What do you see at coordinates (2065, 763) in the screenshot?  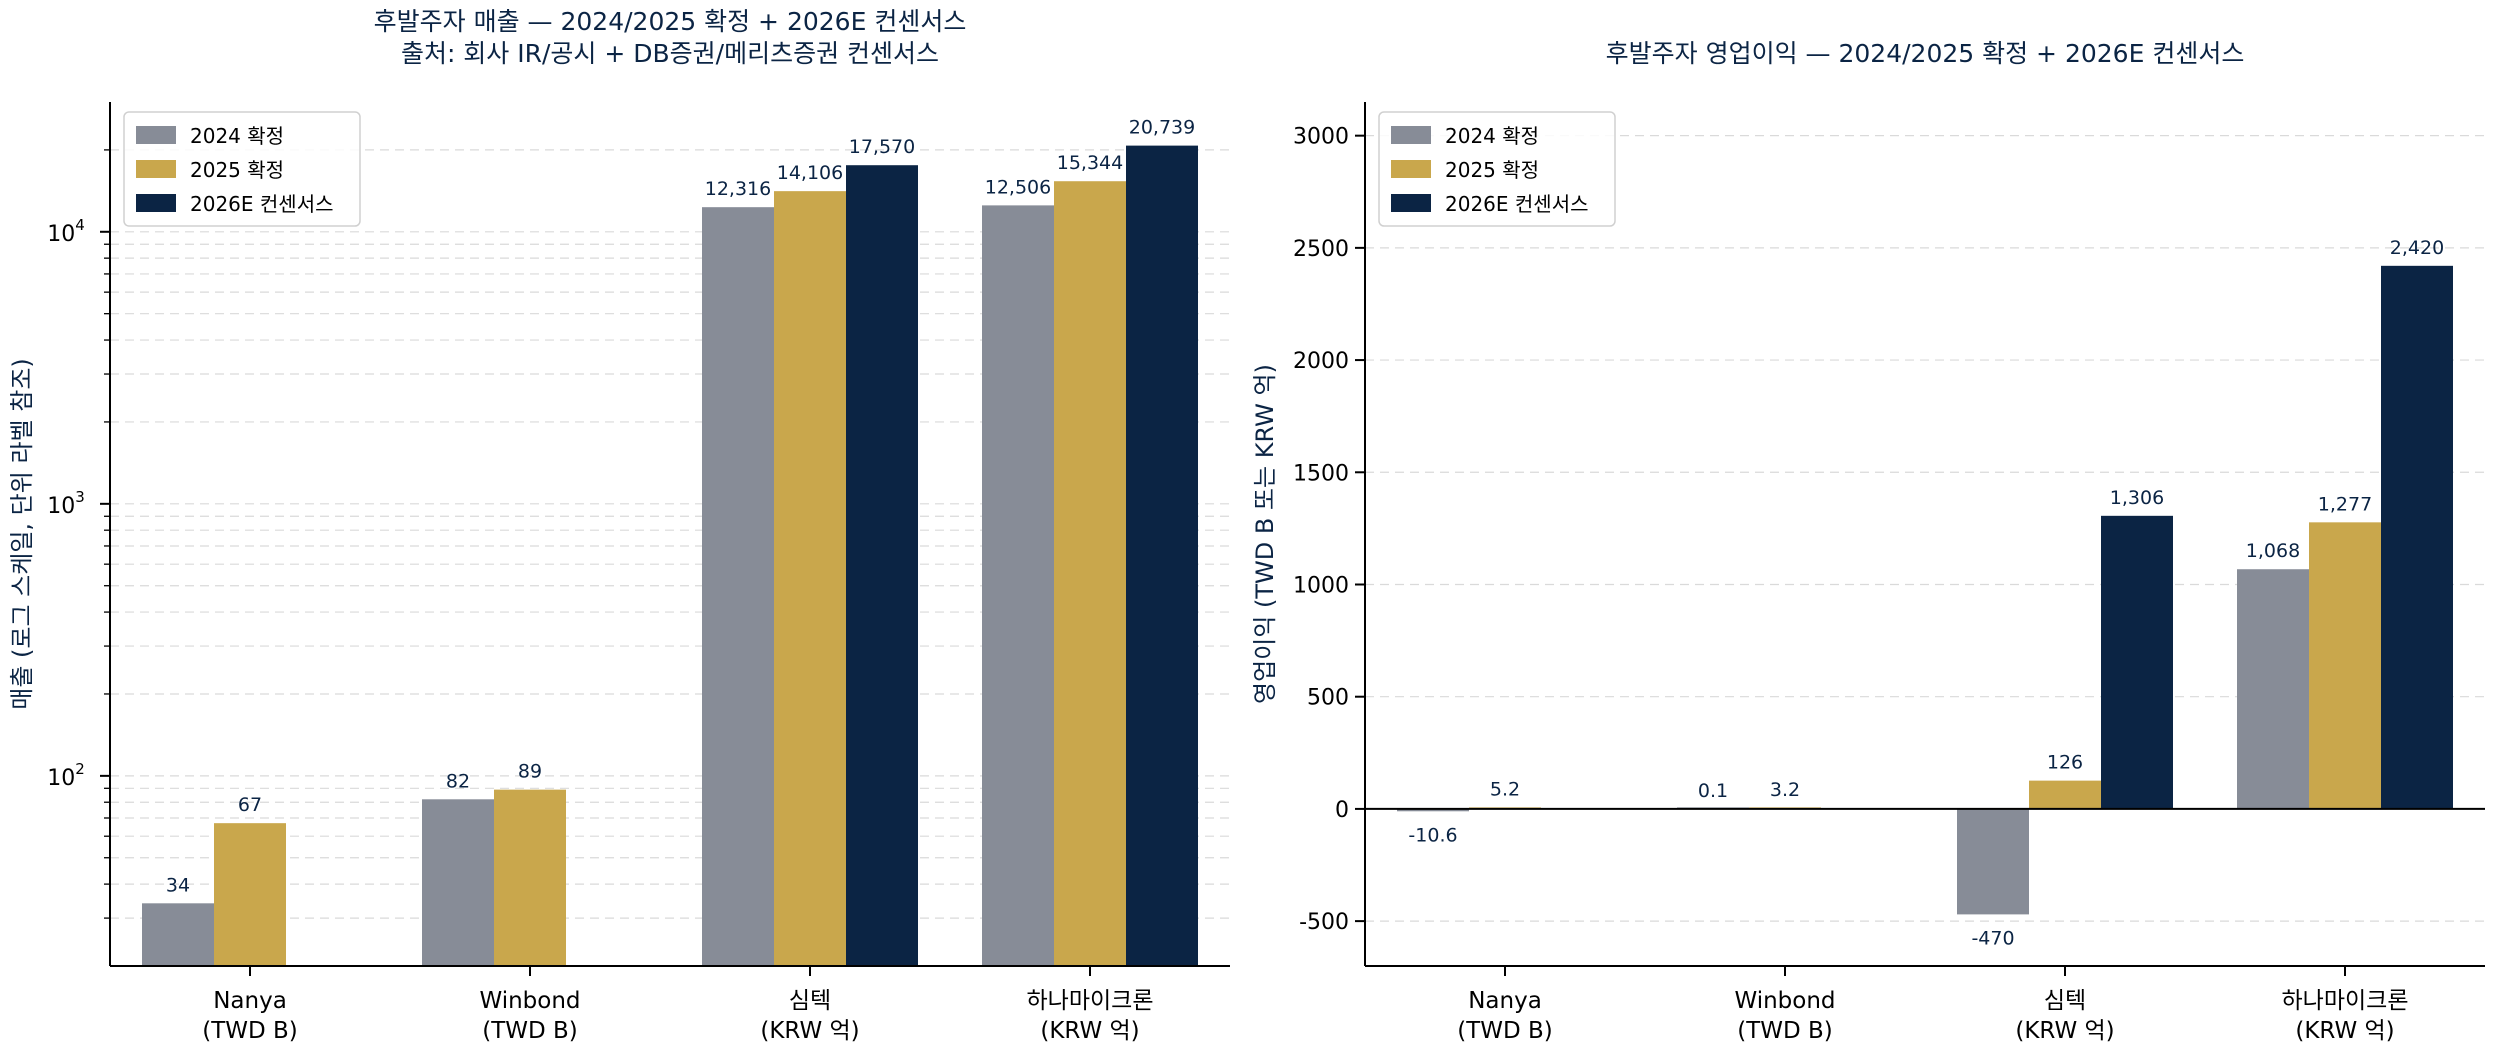 I see `data-label: 126` at bounding box center [2065, 763].